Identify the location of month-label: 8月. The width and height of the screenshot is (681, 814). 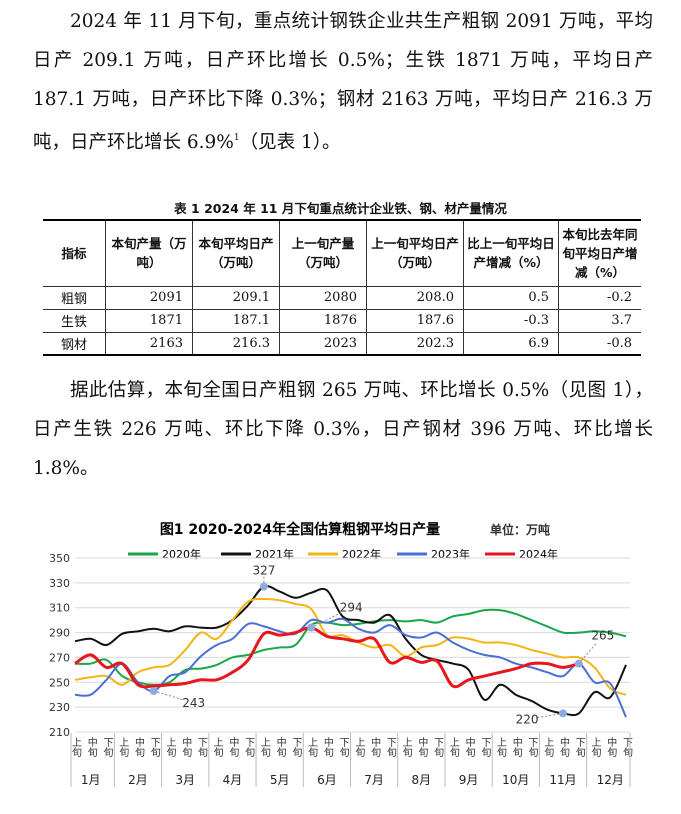
(422, 780).